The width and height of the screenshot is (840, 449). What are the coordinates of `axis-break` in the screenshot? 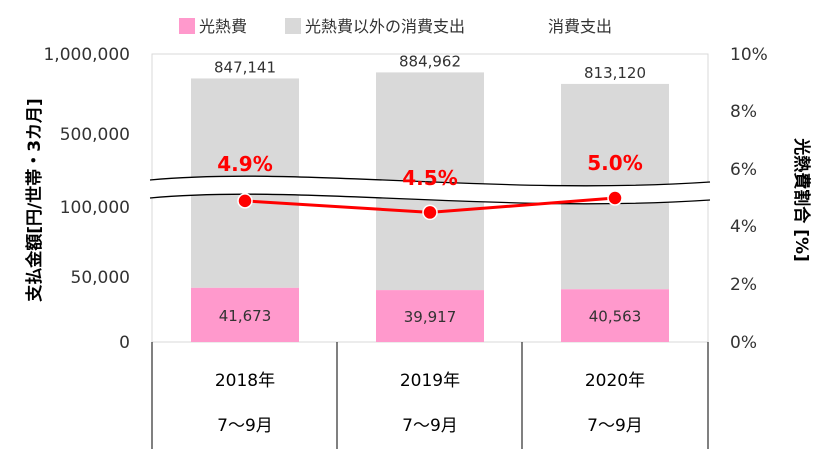 It's located at (430, 190).